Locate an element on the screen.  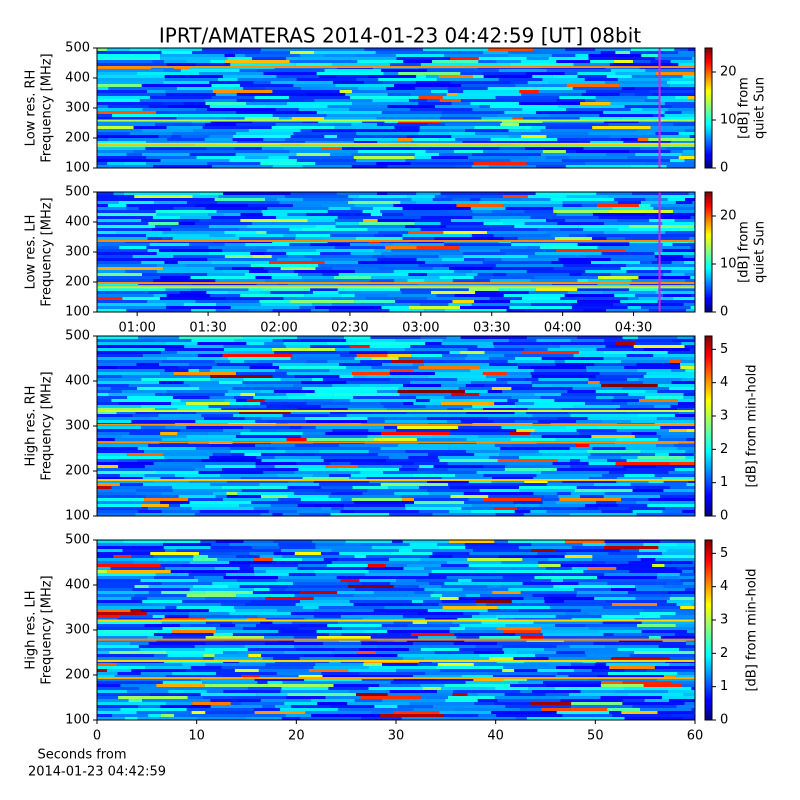
y-axis-label: Low res. RH is located at coordinates (31, 108).